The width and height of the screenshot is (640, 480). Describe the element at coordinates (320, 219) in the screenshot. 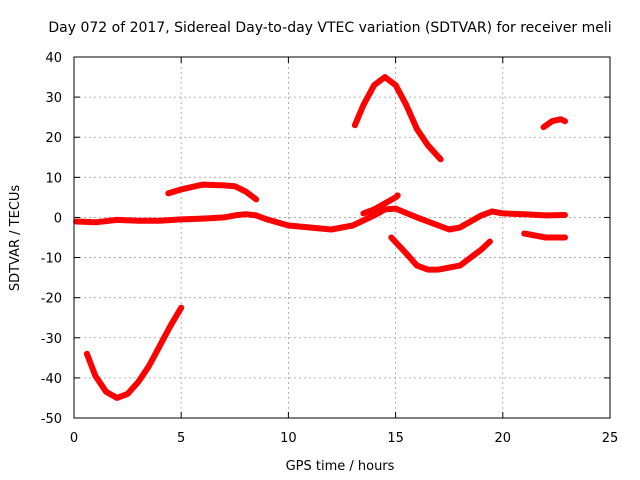

I see `series-baseline` at that location.